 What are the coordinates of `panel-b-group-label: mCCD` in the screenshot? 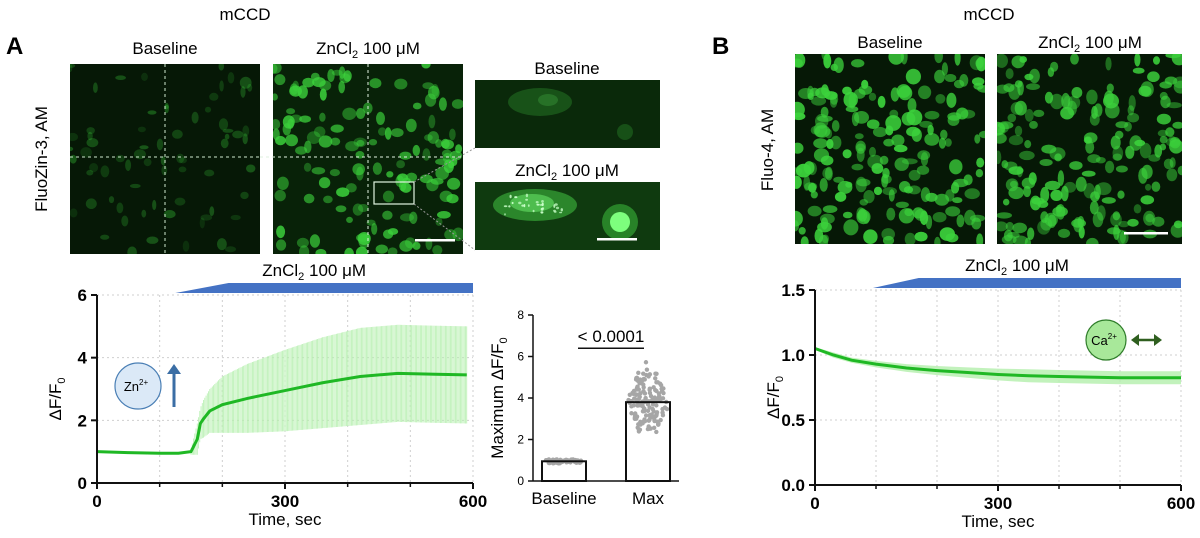 It's located at (989, 14).